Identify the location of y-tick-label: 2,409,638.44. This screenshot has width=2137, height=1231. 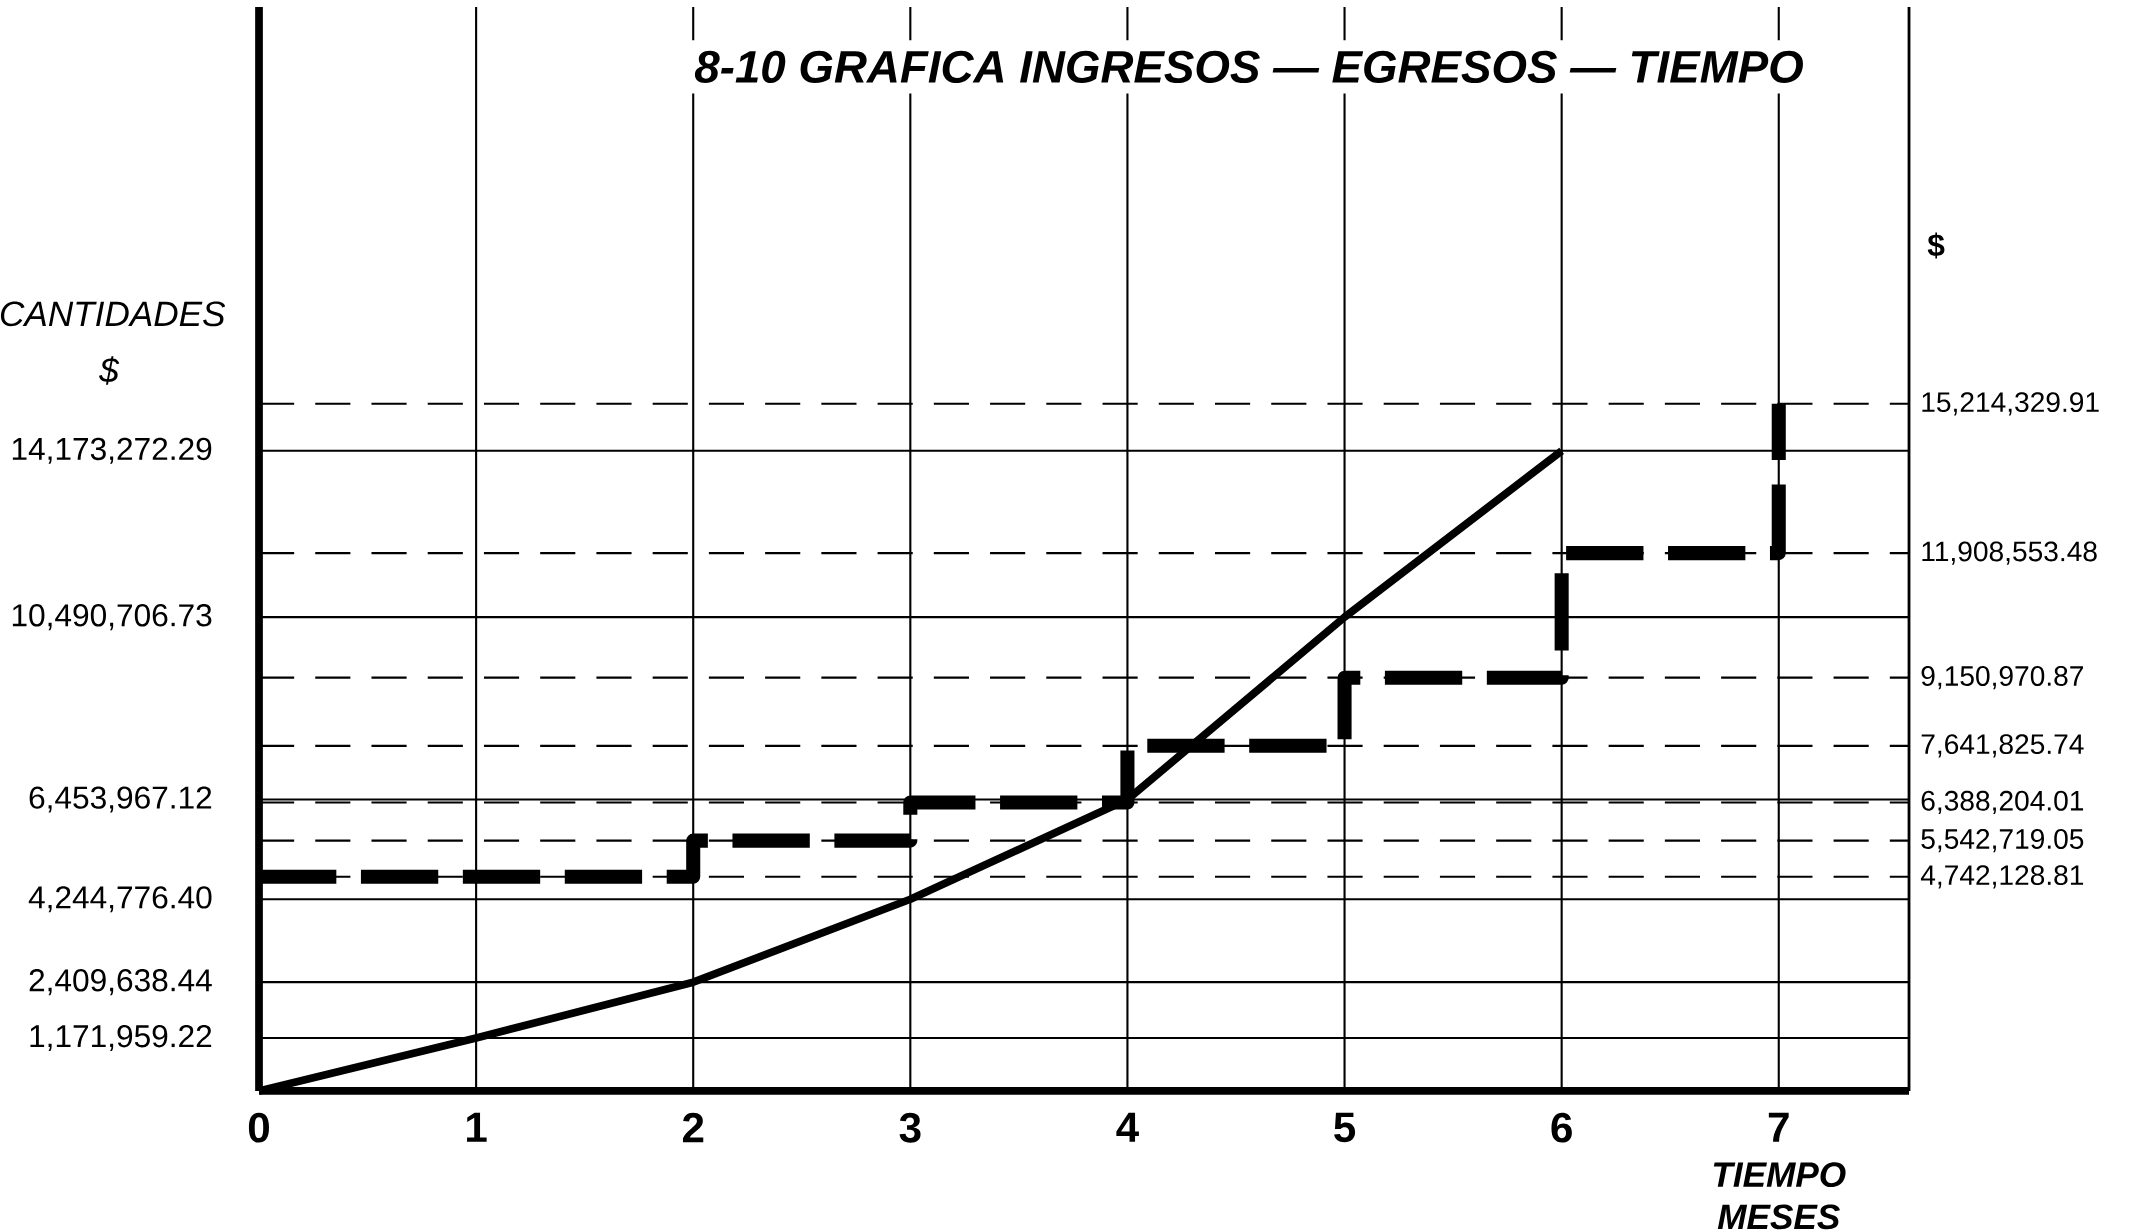
(120, 982).